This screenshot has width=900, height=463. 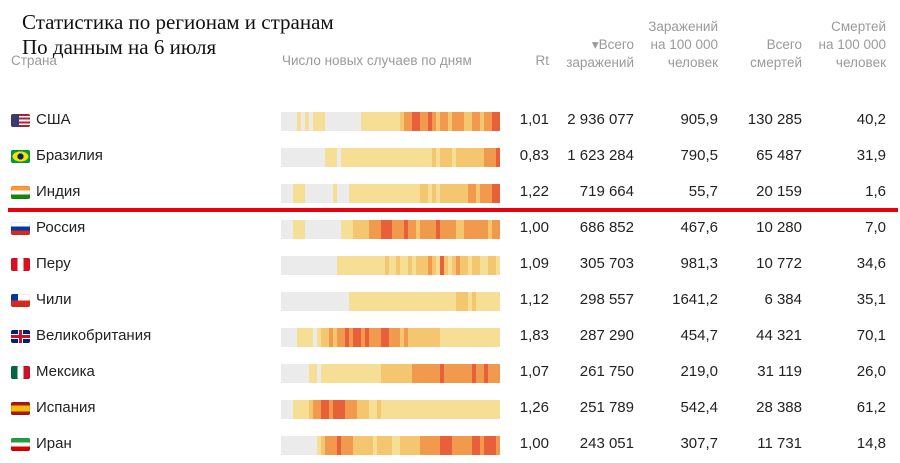 What do you see at coordinates (450, 373) in the screenshot?
I see `table-row: Мексика 1,07 261 750 219,0 31 119 26,0` at bounding box center [450, 373].